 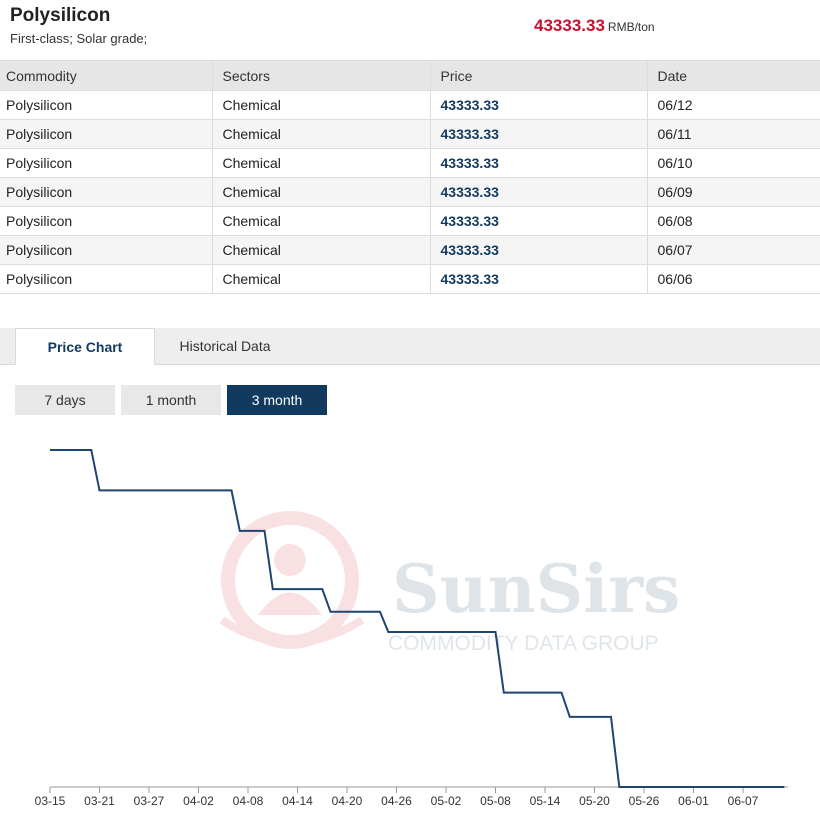 What do you see at coordinates (277, 400) in the screenshot?
I see `range-3-month-button: 3 month` at bounding box center [277, 400].